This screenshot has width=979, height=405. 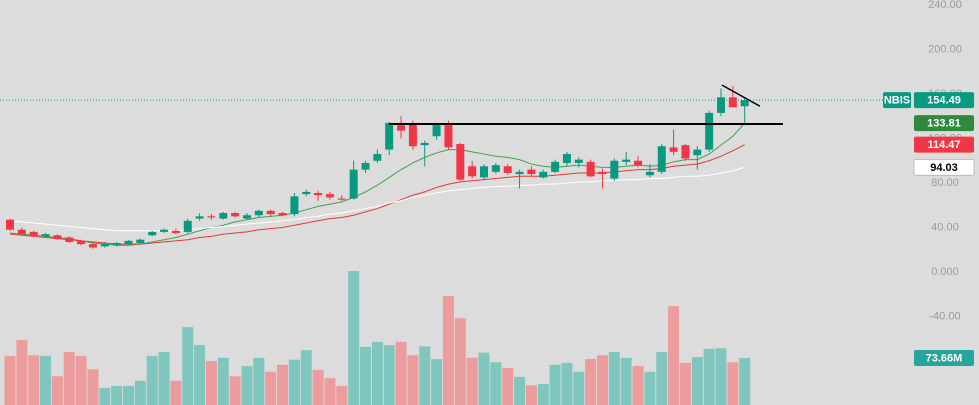 What do you see at coordinates (944, 316) in the screenshot?
I see `y-tick-label: -40.00` at bounding box center [944, 316].